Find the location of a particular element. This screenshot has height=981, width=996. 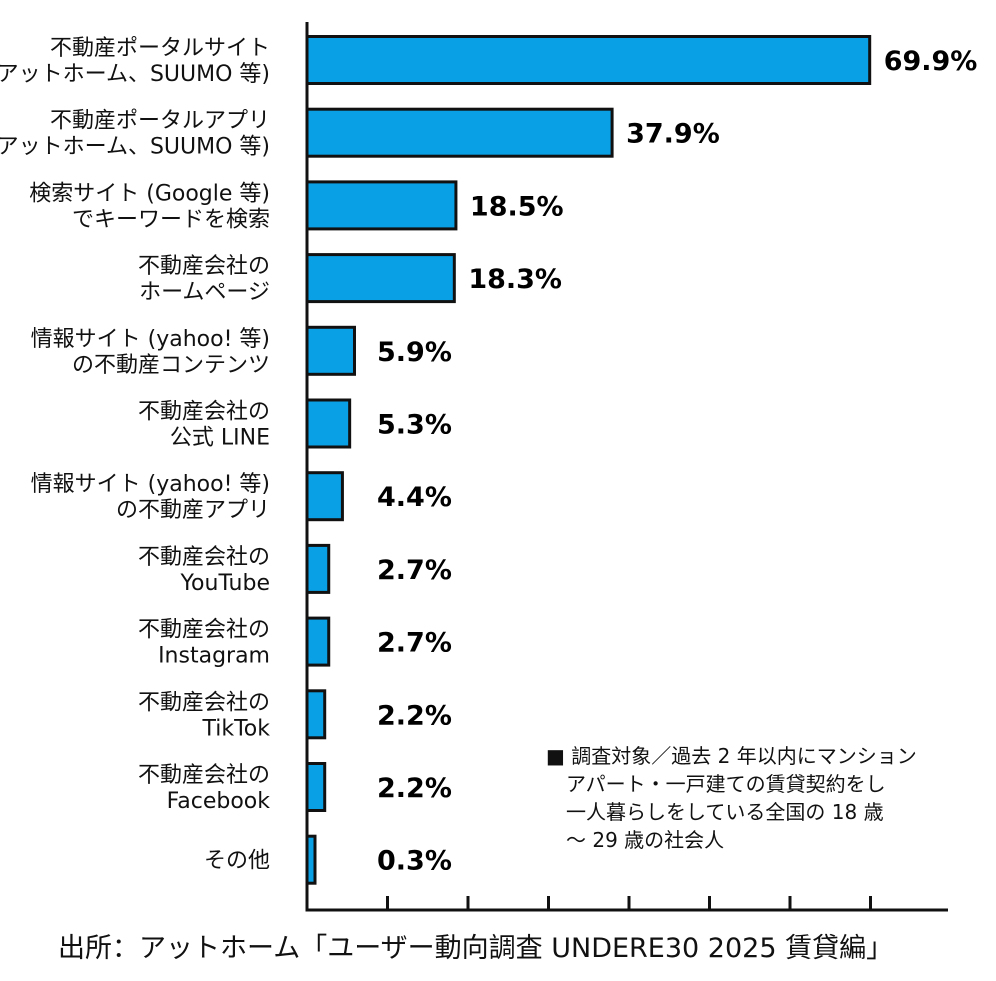

survey-note-line: 一人暮らしをしている全国の 18 歳 is located at coordinates (725, 812).